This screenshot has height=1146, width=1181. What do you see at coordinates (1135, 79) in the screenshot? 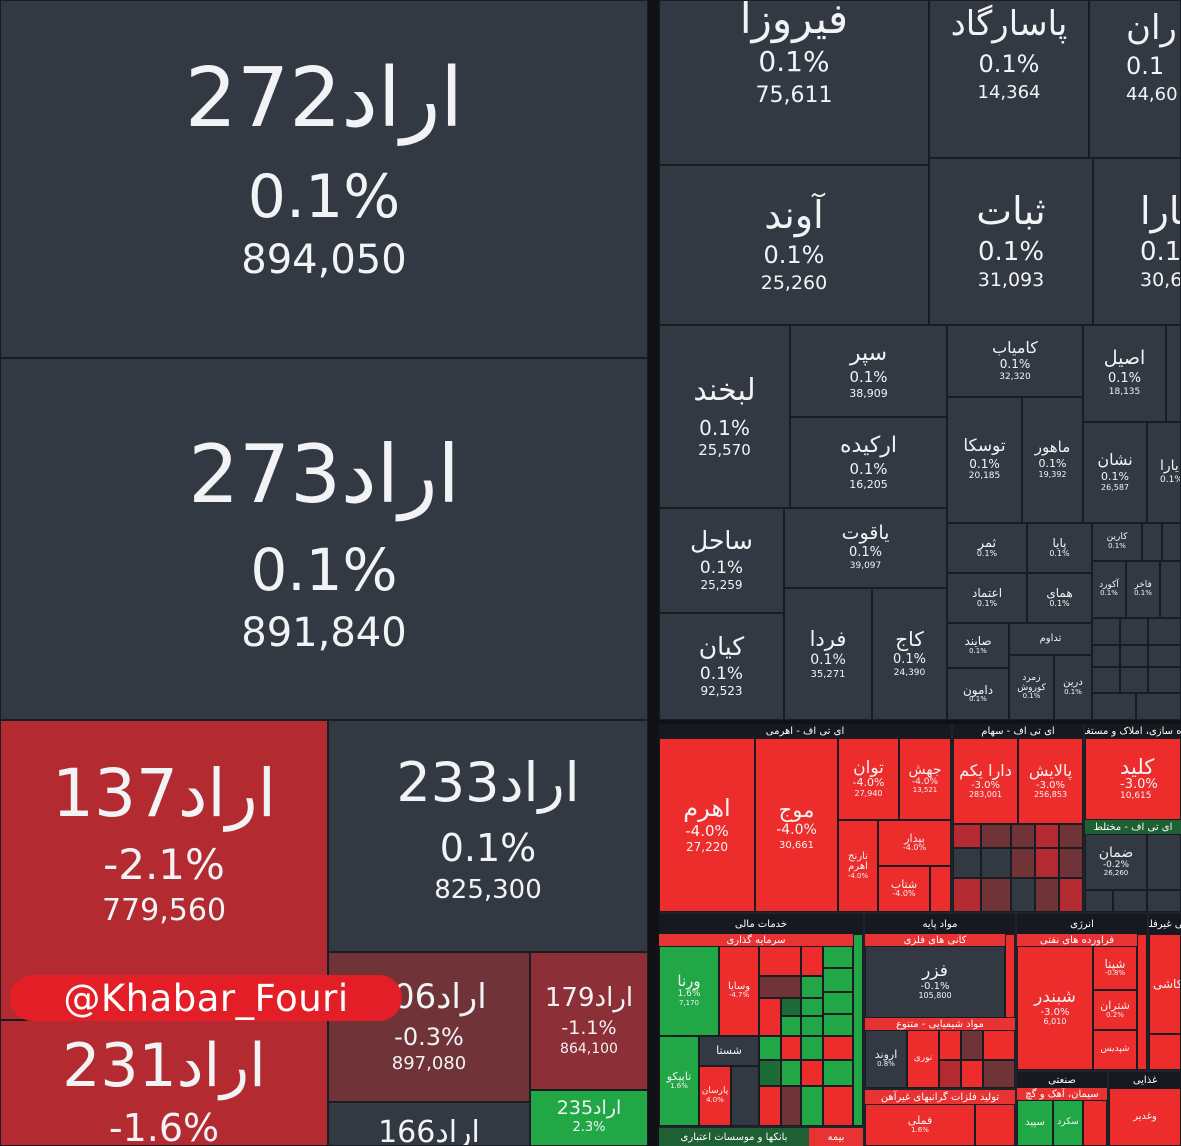
I see `tile-ran: ران 0.1 44,60` at bounding box center [1135, 79].